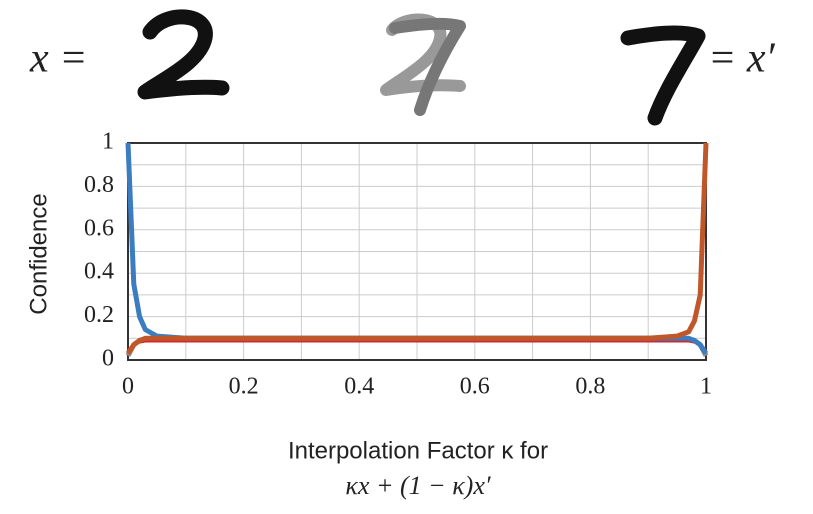 Image resolution: width=813 pixels, height=514 pixels. What do you see at coordinates (418, 450) in the screenshot?
I see `x-axis-label: Interpolation Factor κ for` at bounding box center [418, 450].